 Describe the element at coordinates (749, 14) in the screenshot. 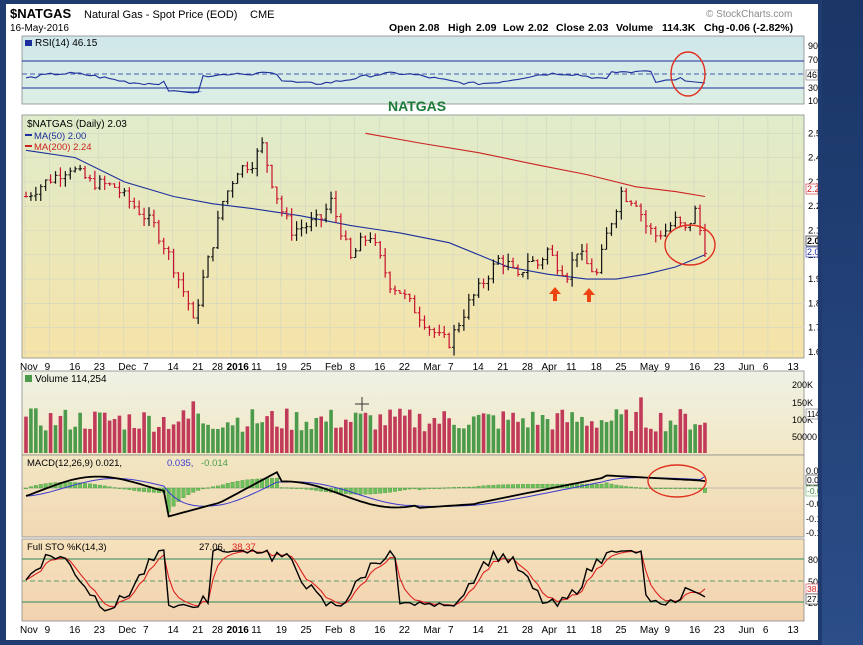

I see `watermark: © StockCharts.com` at that location.